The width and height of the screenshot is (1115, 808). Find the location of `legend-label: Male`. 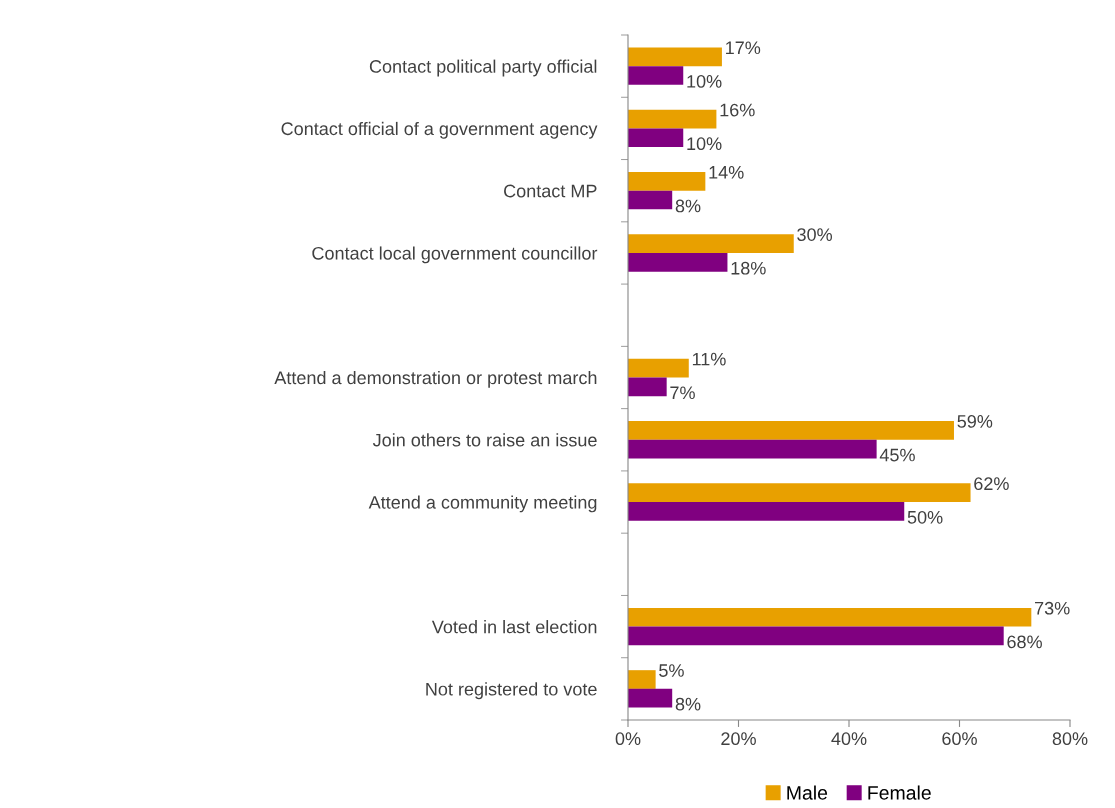

legend-label: Male is located at coordinates (807, 792).